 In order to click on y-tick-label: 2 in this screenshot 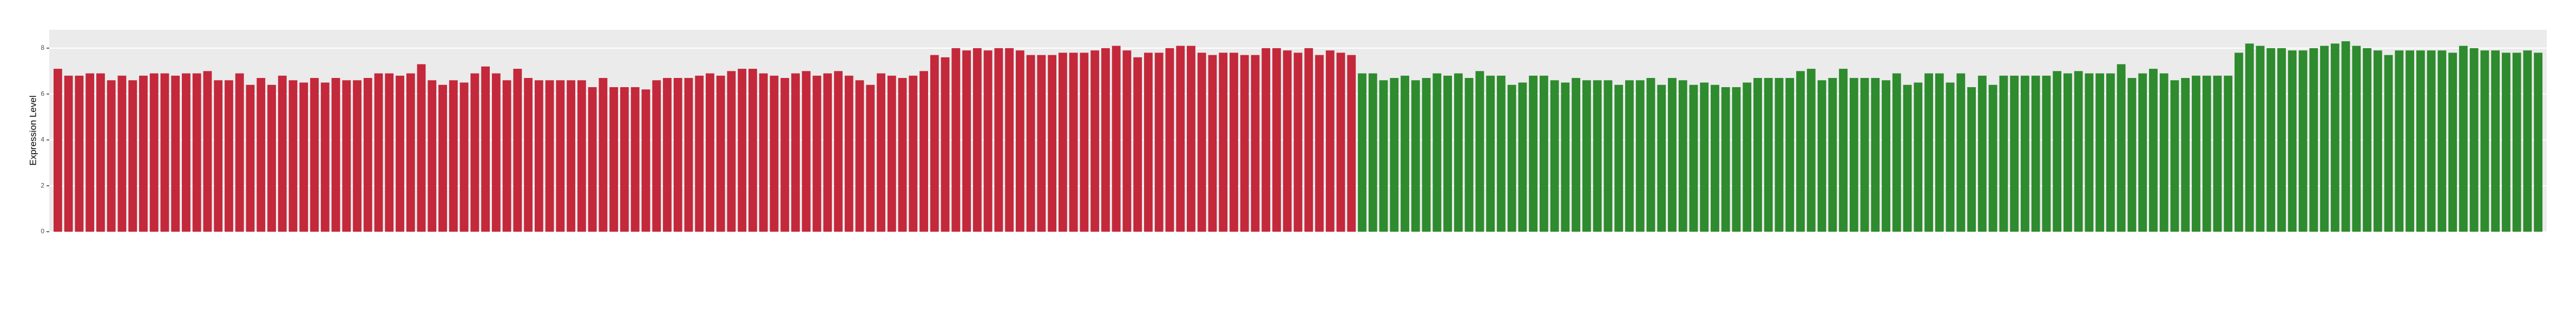, I will do `click(42, 185)`.